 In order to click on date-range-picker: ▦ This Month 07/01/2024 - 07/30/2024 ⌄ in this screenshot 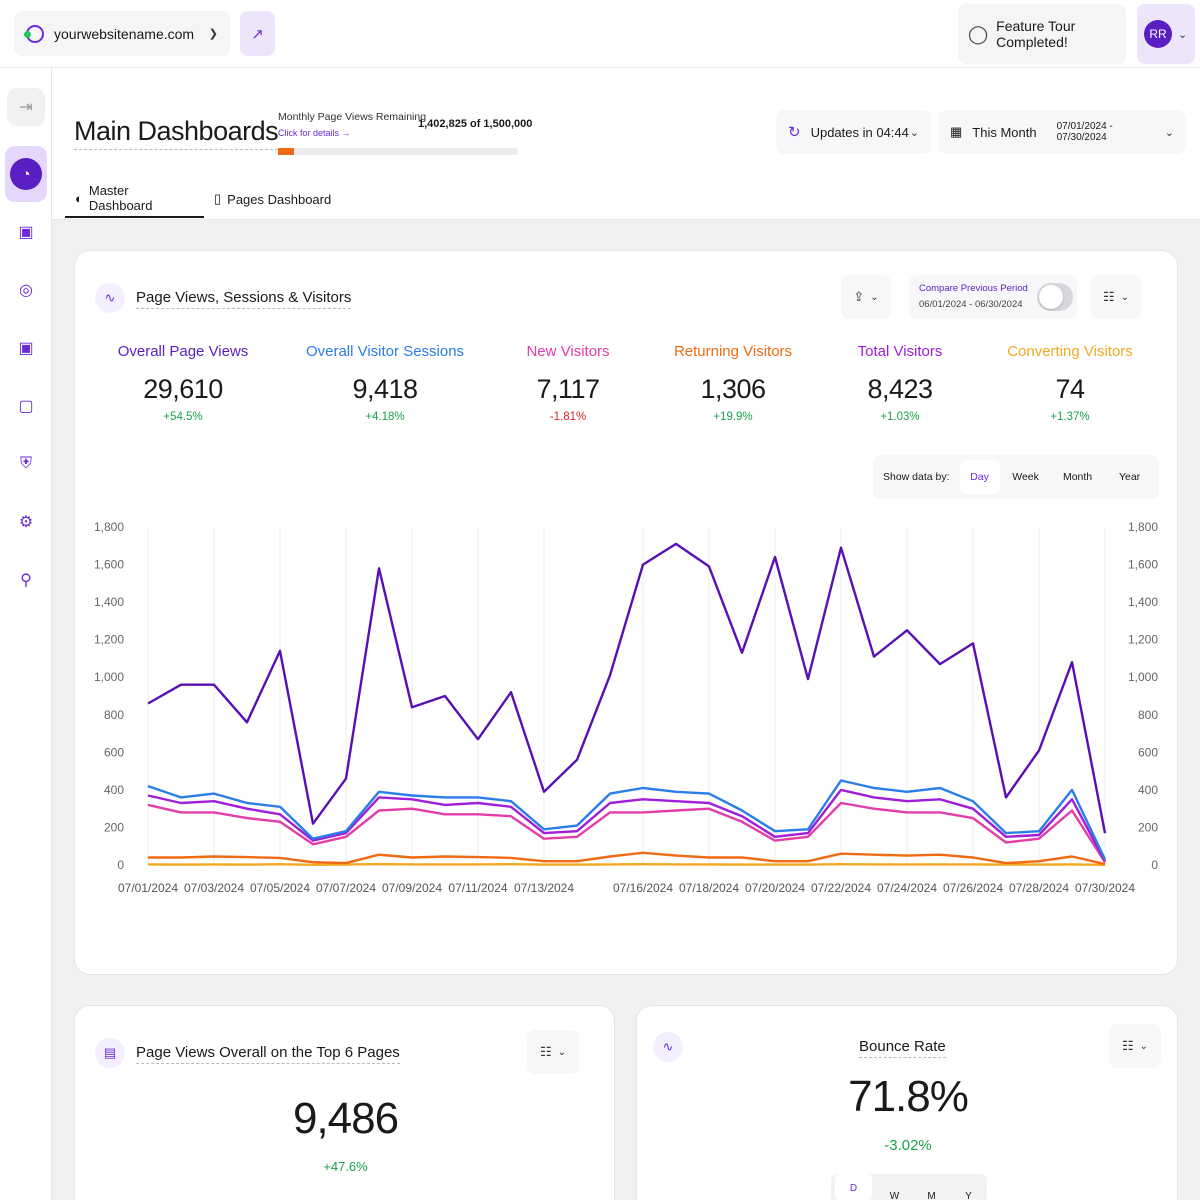, I will do `click(1062, 132)`.